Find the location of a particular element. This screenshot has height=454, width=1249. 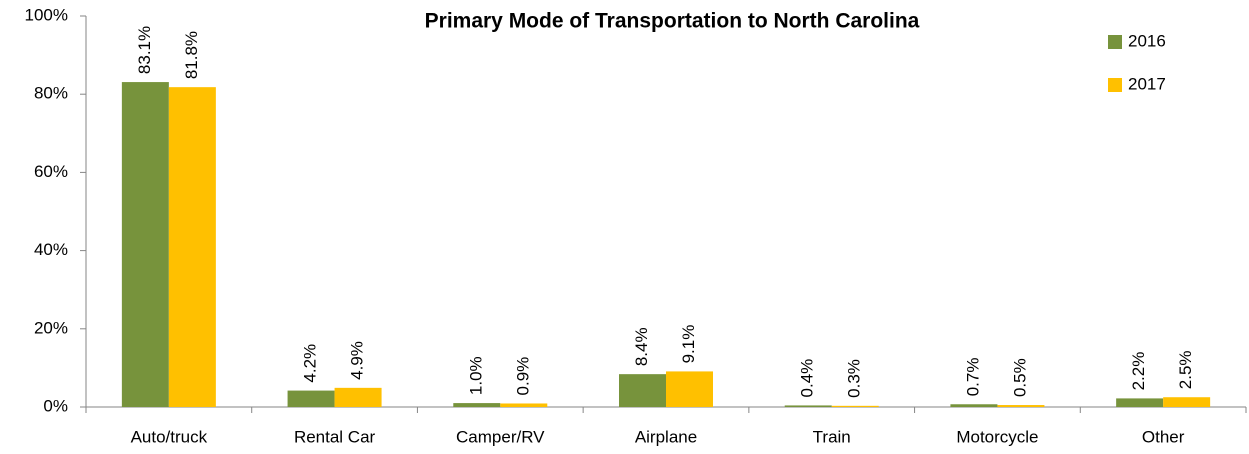

data-label: 0.9% is located at coordinates (522, 376).